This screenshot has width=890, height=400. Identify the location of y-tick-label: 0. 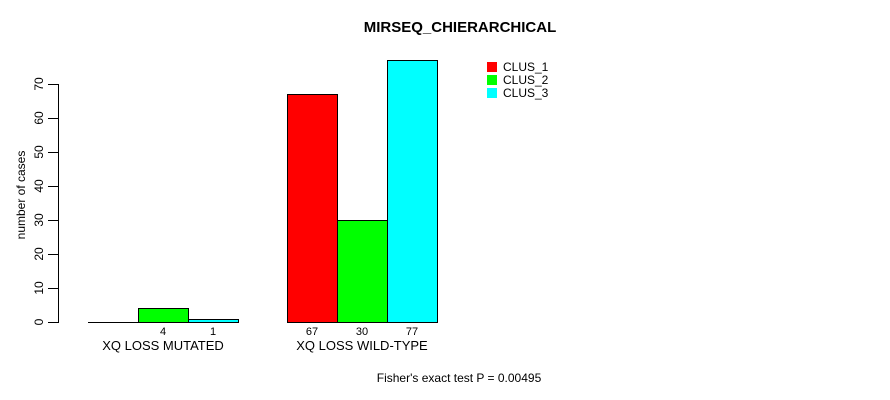
(39, 322).